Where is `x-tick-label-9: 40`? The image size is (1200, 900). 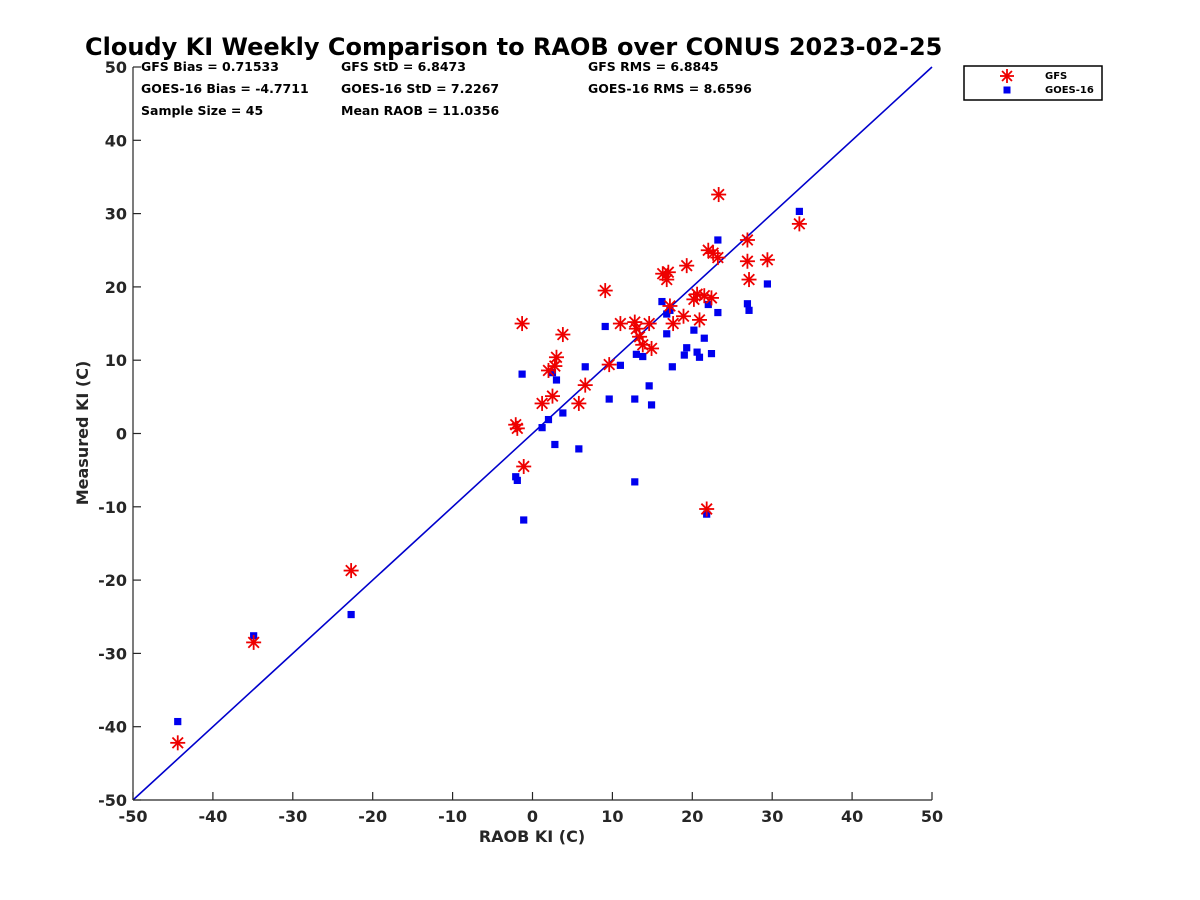
x-tick-label-9: 40 is located at coordinates (852, 816).